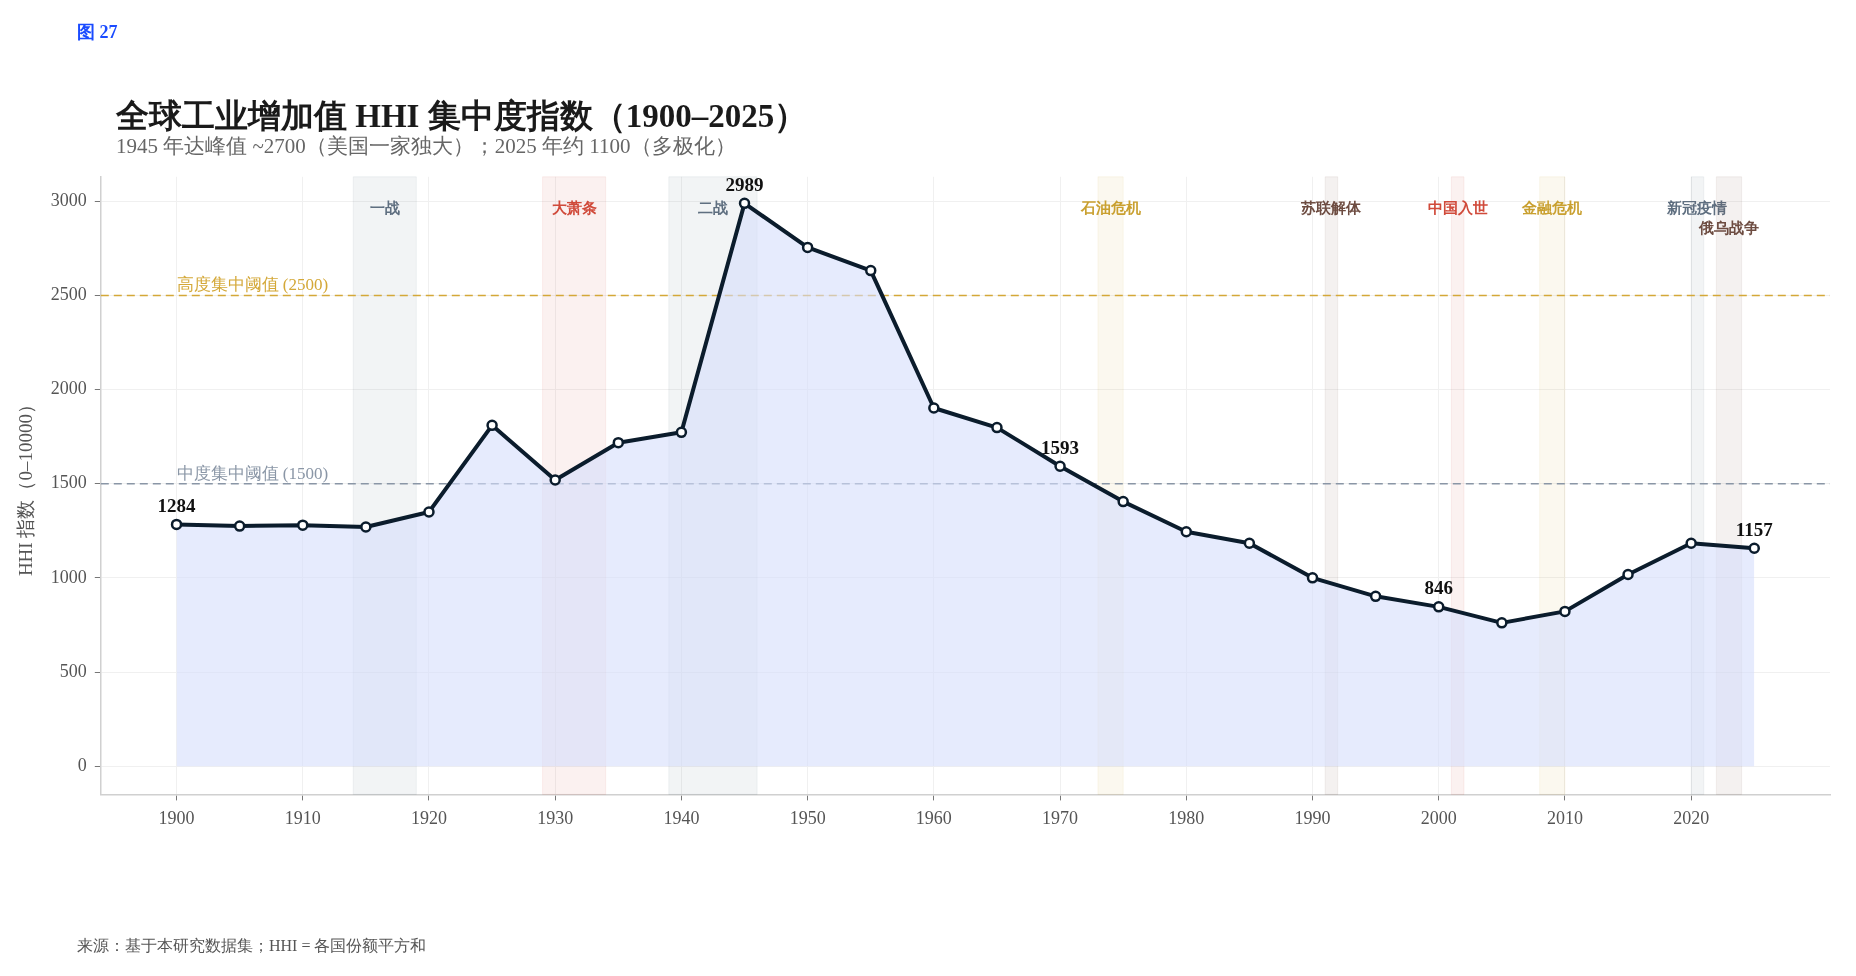 Image resolution: width=1856 pixels, height=976 pixels. What do you see at coordinates (1060, 817) in the screenshot?
I see `x-tick-label: 1970` at bounding box center [1060, 817].